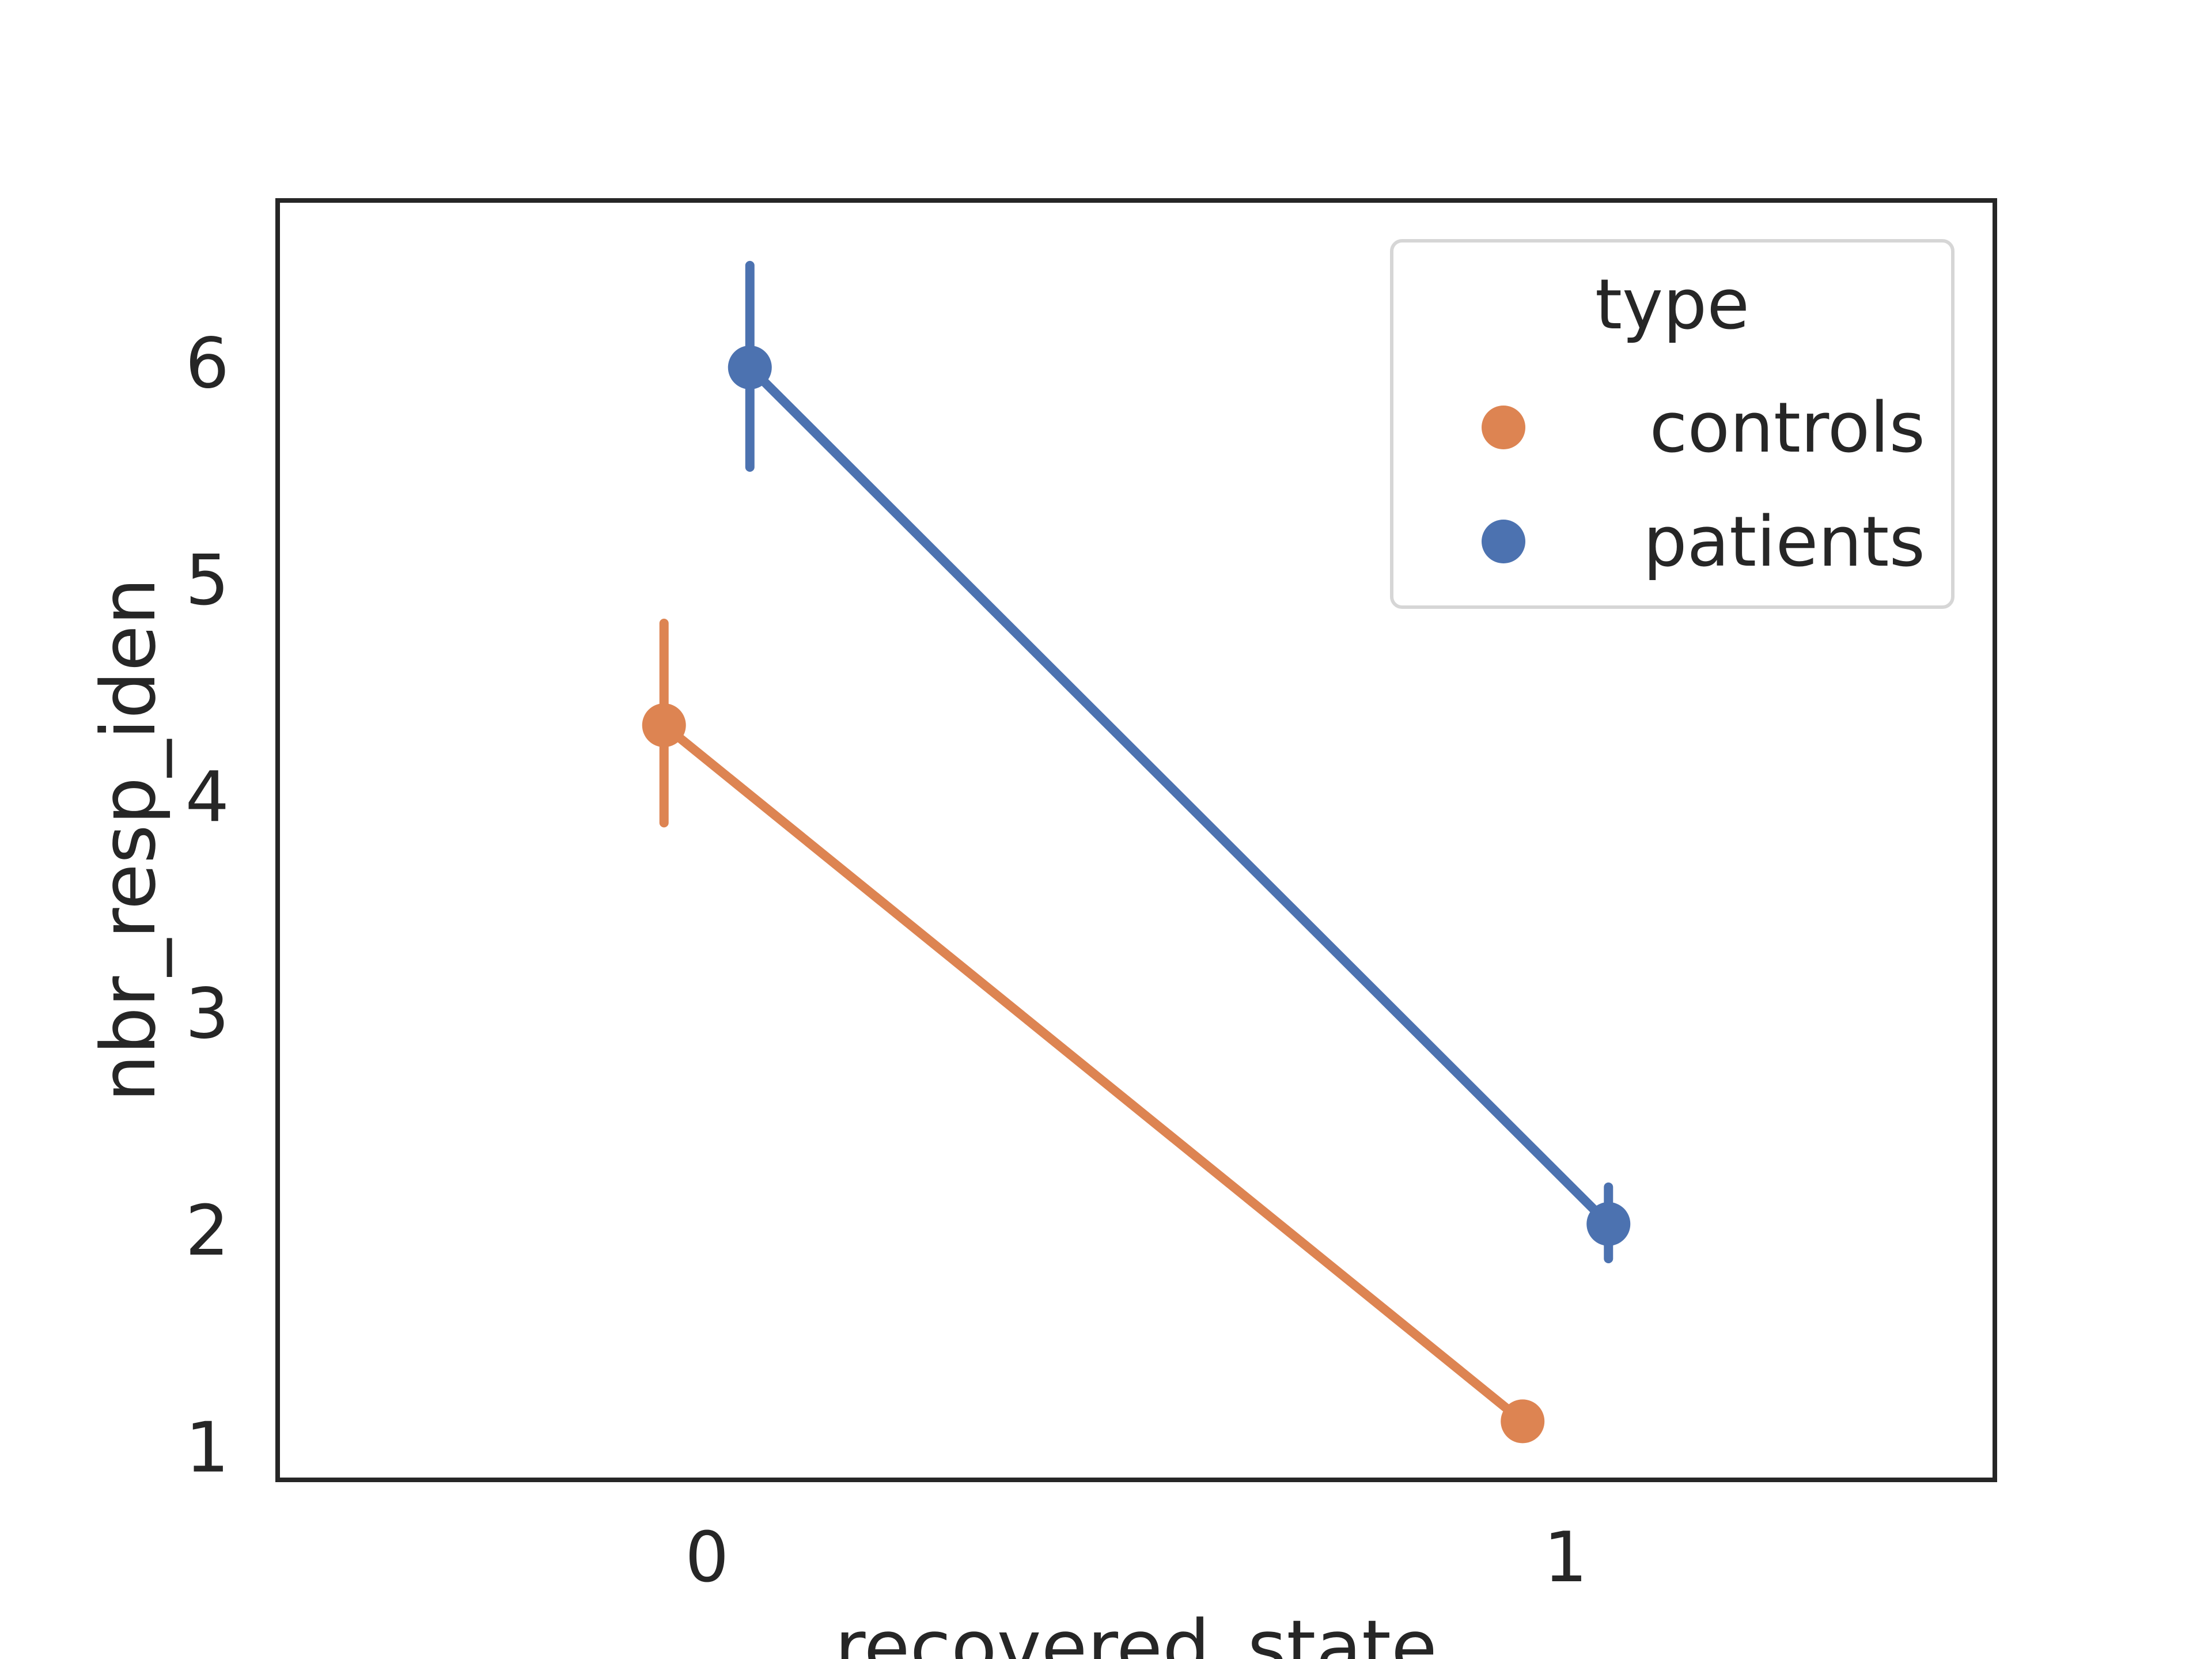 Image resolution: width=2212 pixels, height=1659 pixels. What do you see at coordinates (1672, 305) in the screenshot?
I see `legend-title: type` at bounding box center [1672, 305].